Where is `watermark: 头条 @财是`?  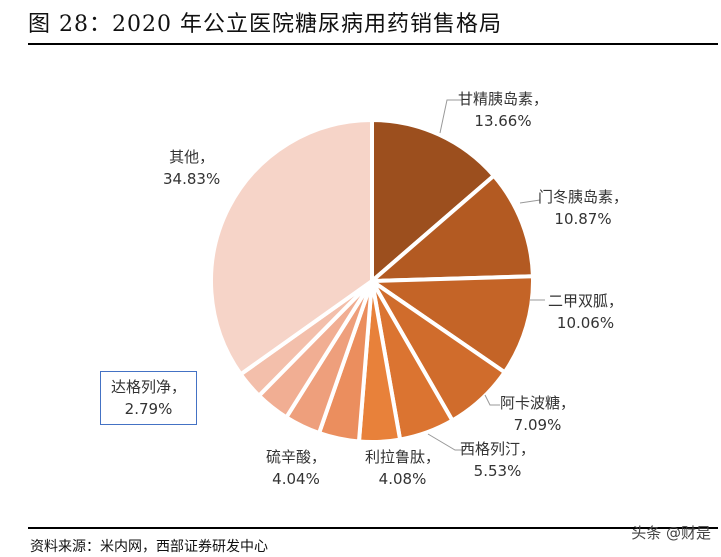 watermark: 头条 @财是 is located at coordinates (671, 533).